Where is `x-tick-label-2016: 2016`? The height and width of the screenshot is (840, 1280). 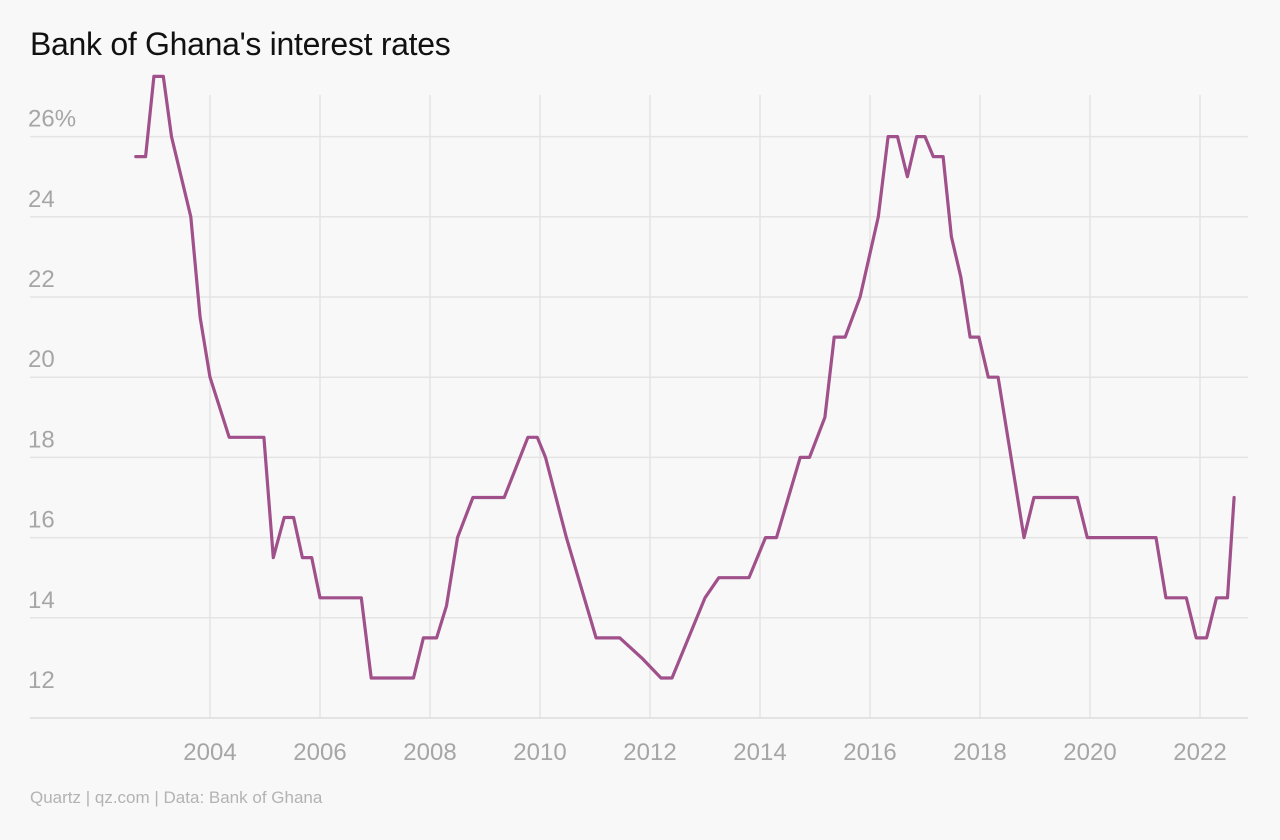
x-tick-label-2016: 2016 is located at coordinates (869, 752).